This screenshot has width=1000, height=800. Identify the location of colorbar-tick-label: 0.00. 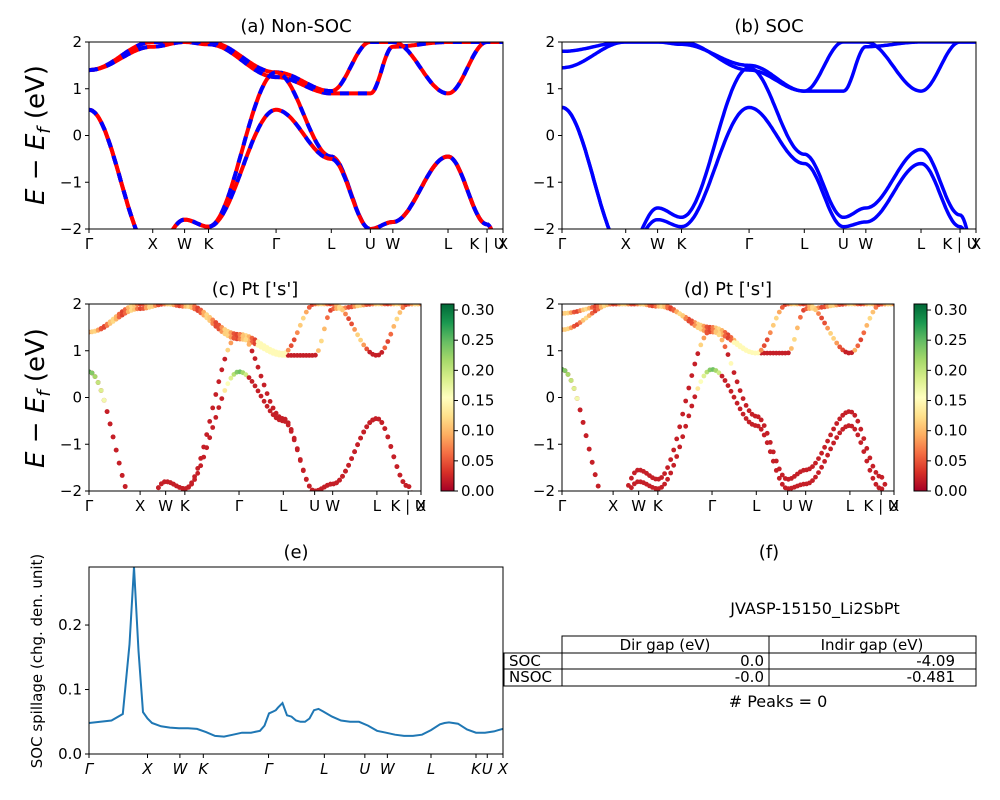
(477, 491).